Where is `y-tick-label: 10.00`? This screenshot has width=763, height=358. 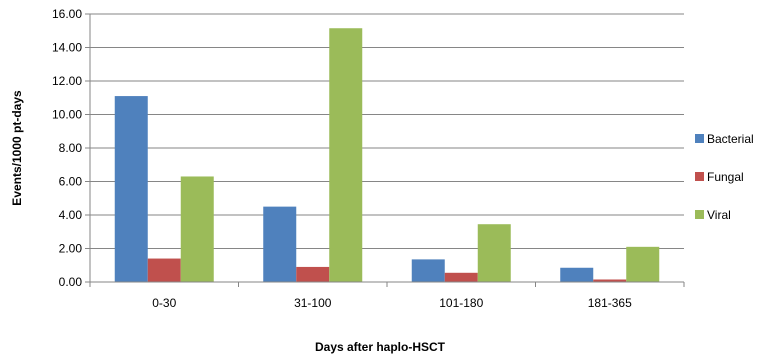
y-tick-label: 10.00 is located at coordinates (67, 115).